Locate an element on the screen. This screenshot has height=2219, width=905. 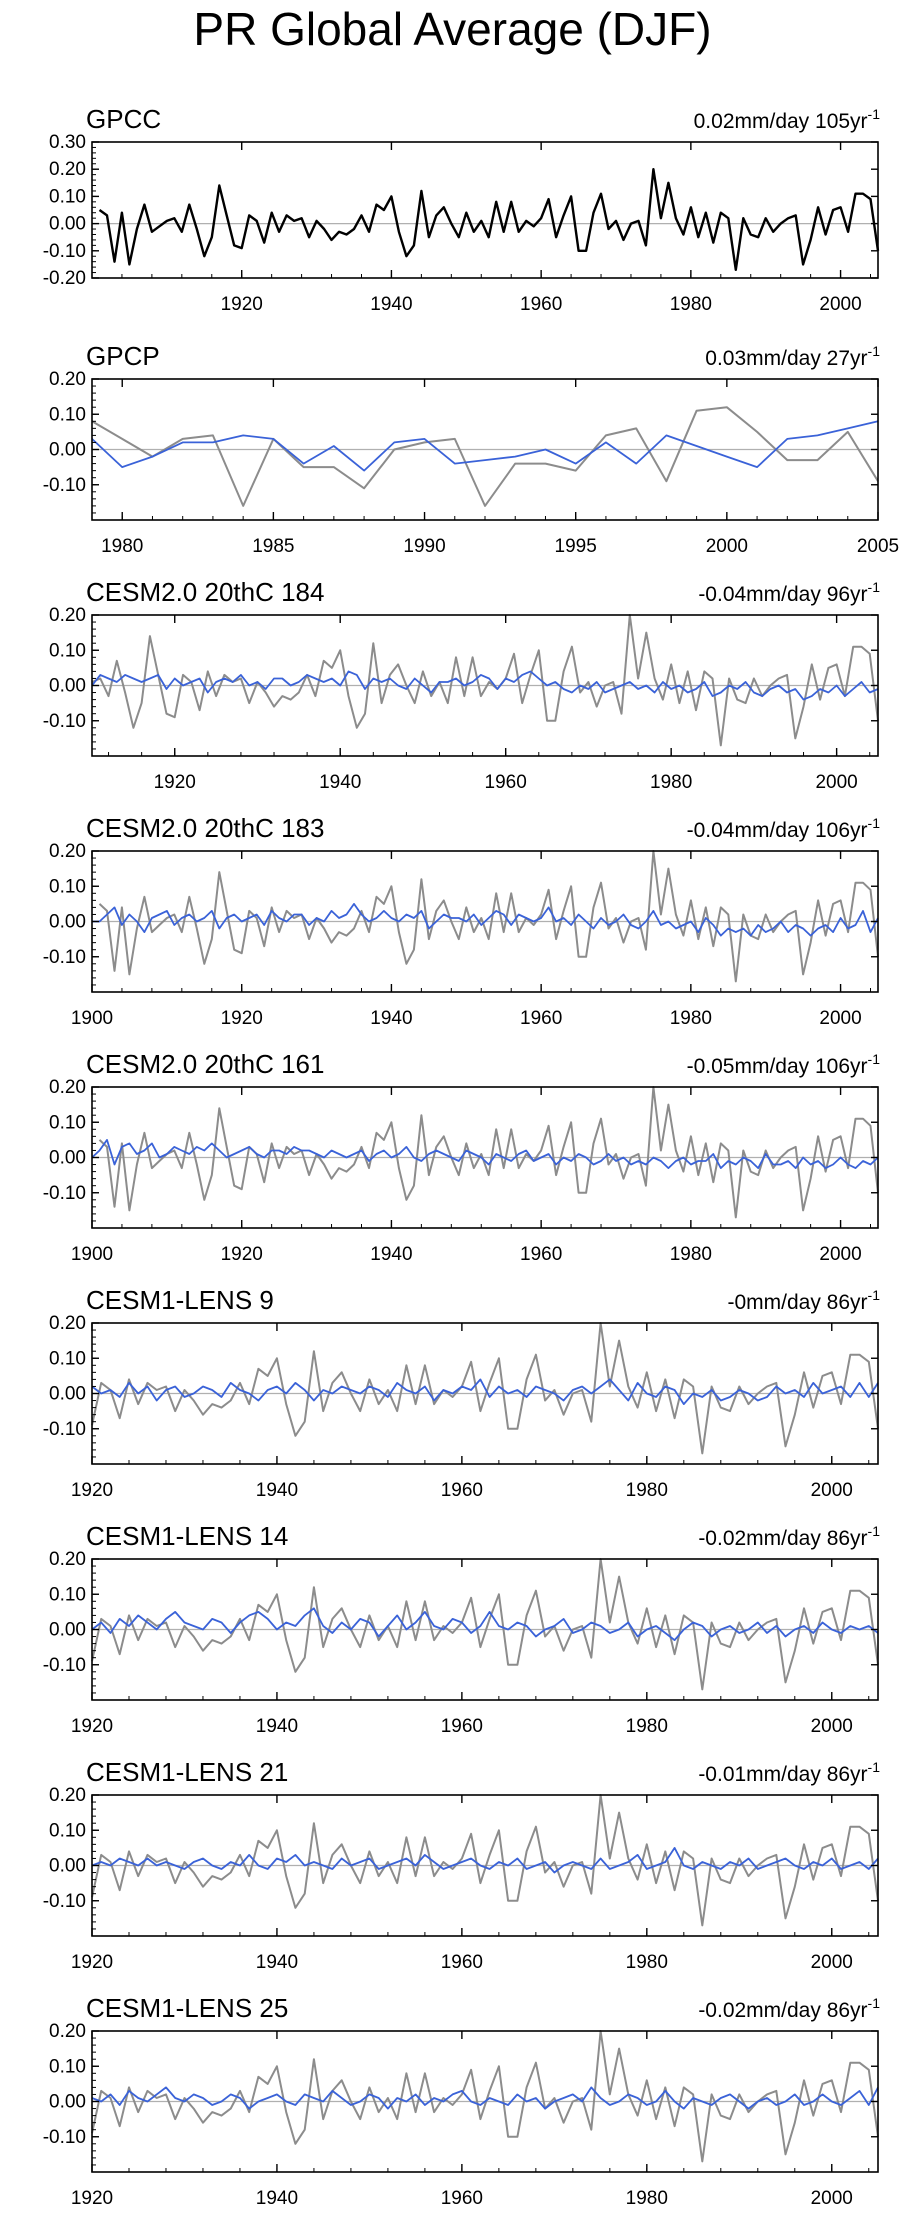
trend-label: -0.05mm/day 106yr-1 is located at coordinates (784, 1064).